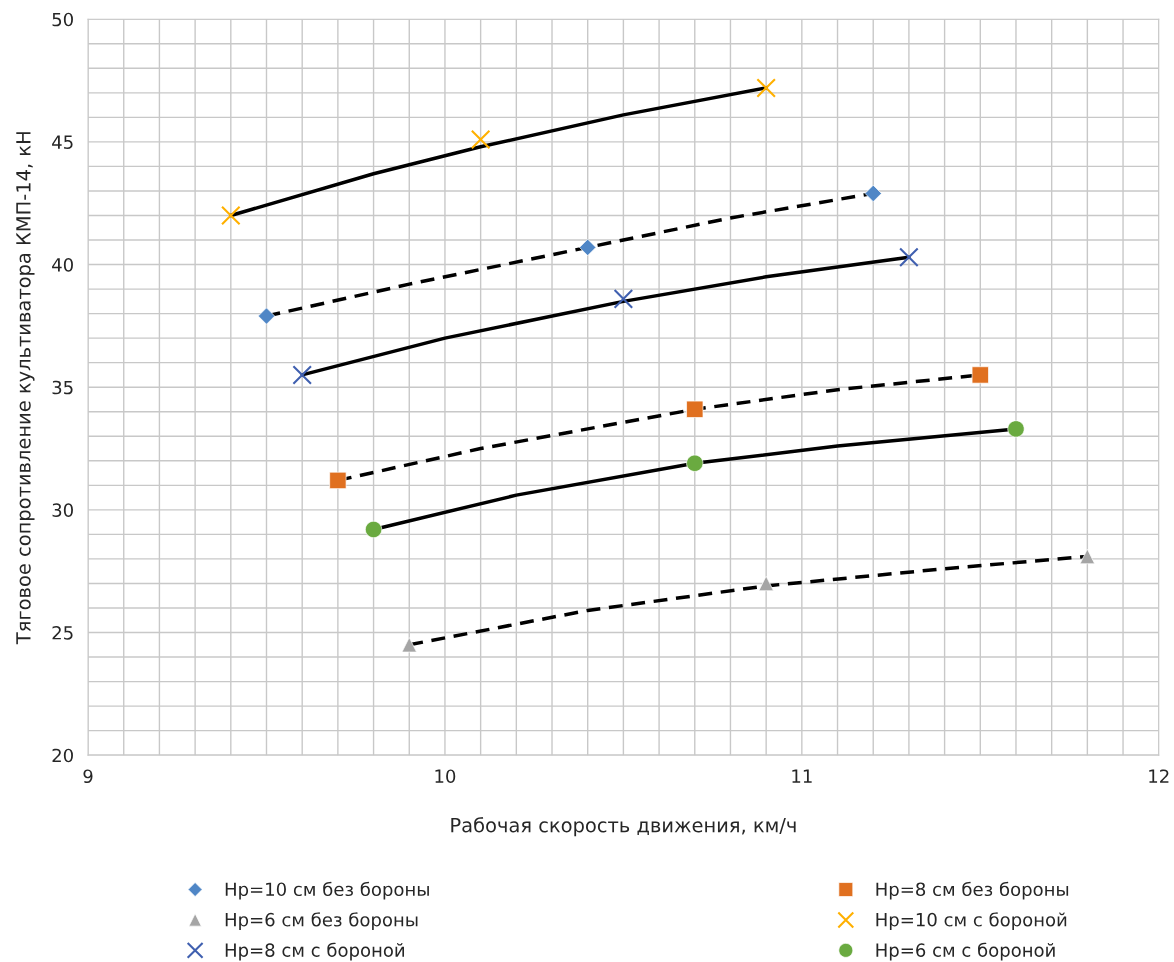  Describe the element at coordinates (62, 142) in the screenshot. I see `y-tick-label: 45` at that location.